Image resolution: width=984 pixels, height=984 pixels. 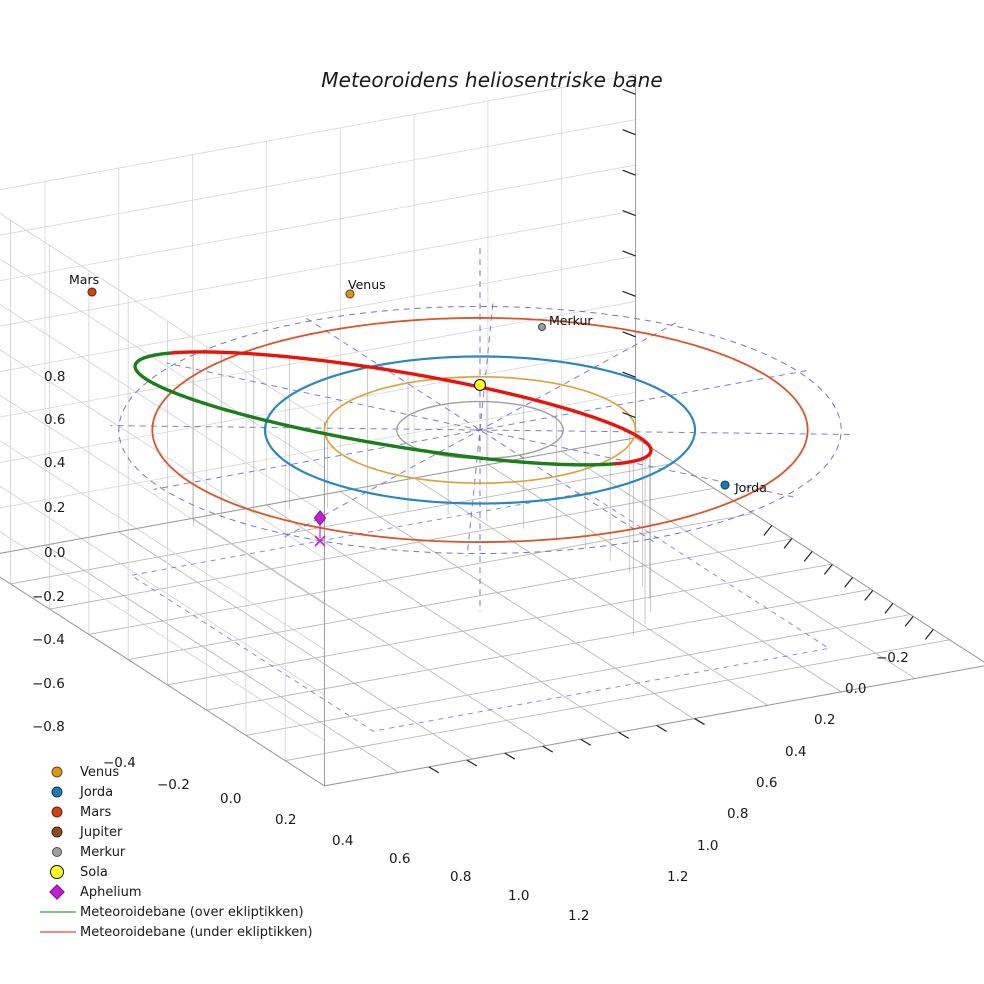 I want to click on marker-aphelium, so click(x=320, y=528).